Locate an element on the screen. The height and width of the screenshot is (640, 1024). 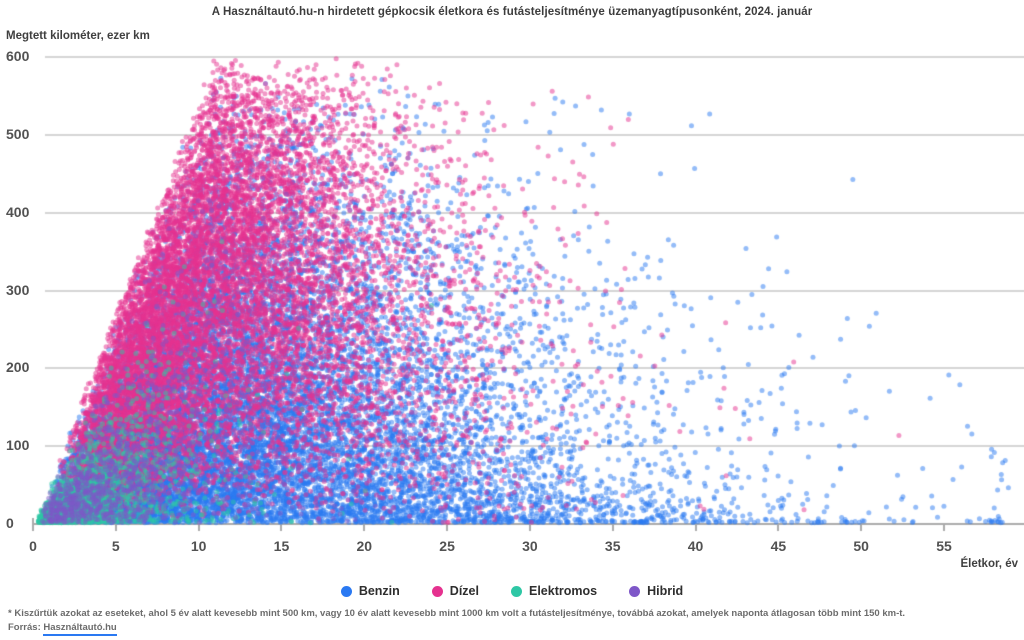
y-tick-label: 500 is located at coordinates (18, 134).